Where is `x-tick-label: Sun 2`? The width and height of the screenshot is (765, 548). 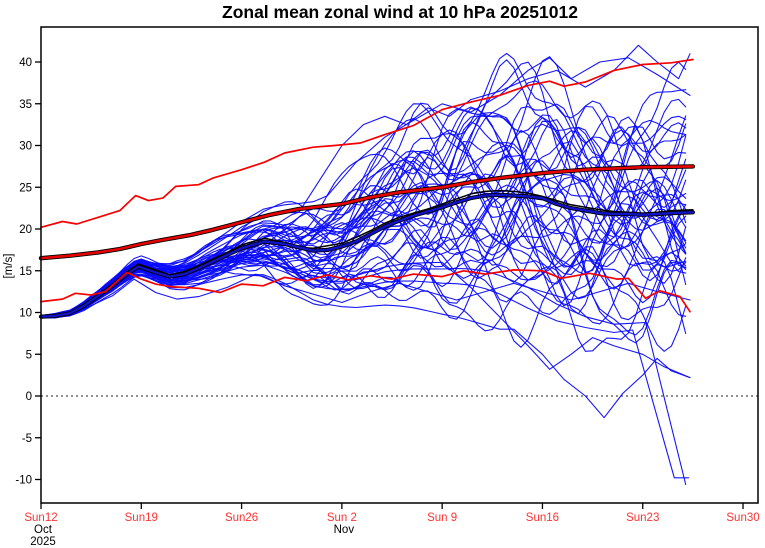
x-tick-label: Sun 2 is located at coordinates (342, 518).